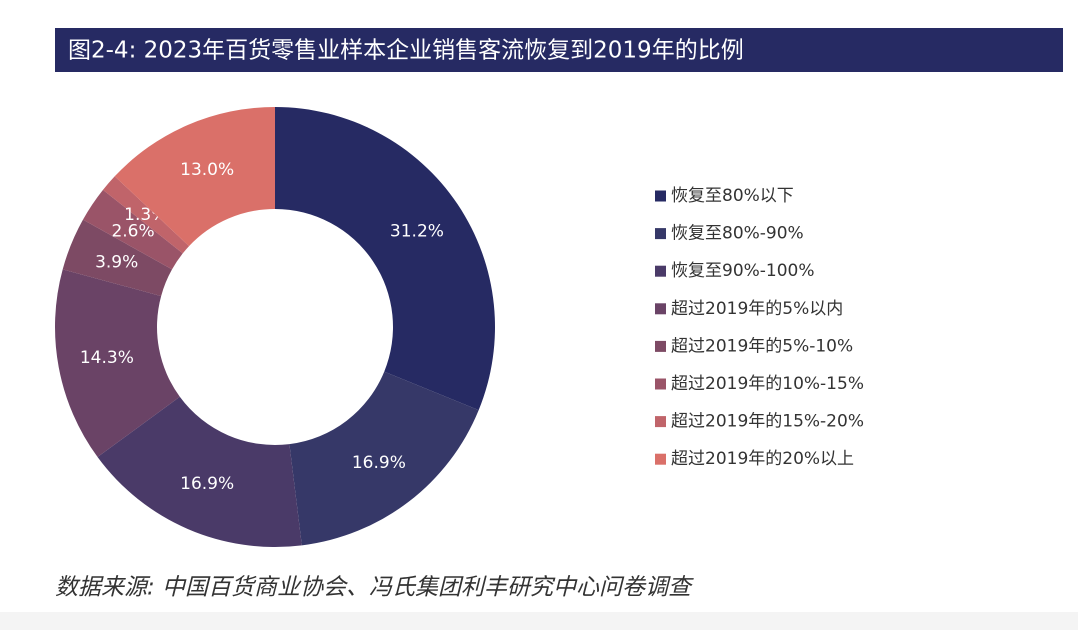 The height and width of the screenshot is (630, 1078). I want to click on value-label: 13.0%, so click(207, 170).